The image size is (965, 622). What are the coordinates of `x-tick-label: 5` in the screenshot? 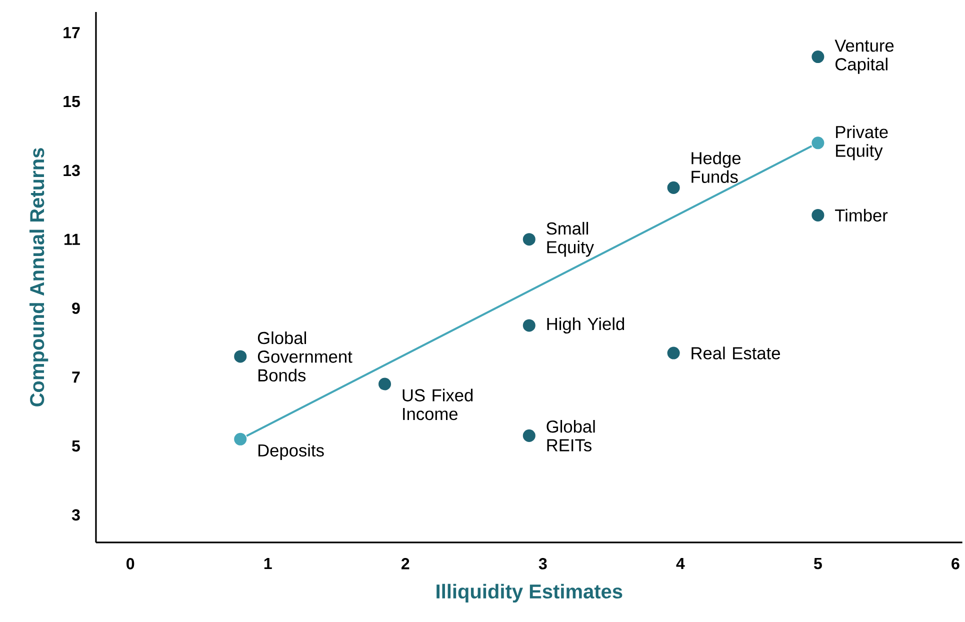 It's located at (818, 563).